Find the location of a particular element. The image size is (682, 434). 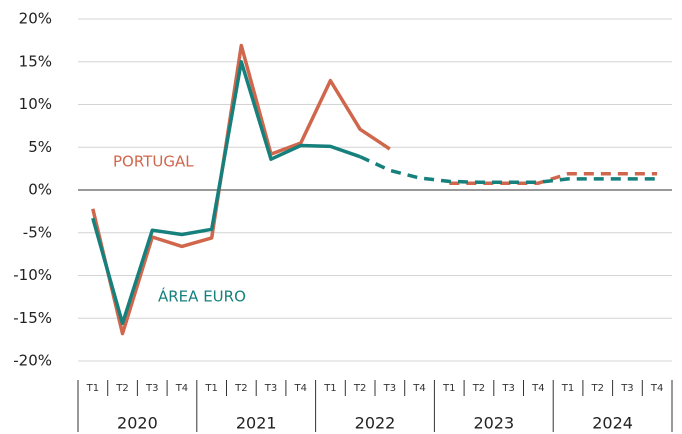

y-tick-label: -15% is located at coordinates (32, 318).